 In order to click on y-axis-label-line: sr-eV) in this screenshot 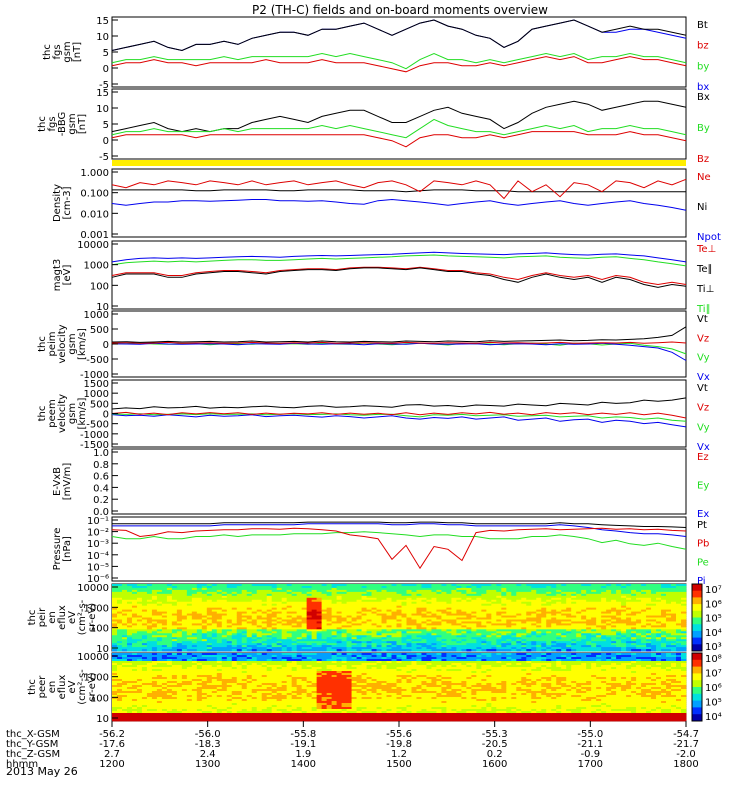, I will do `click(92, 617)`.